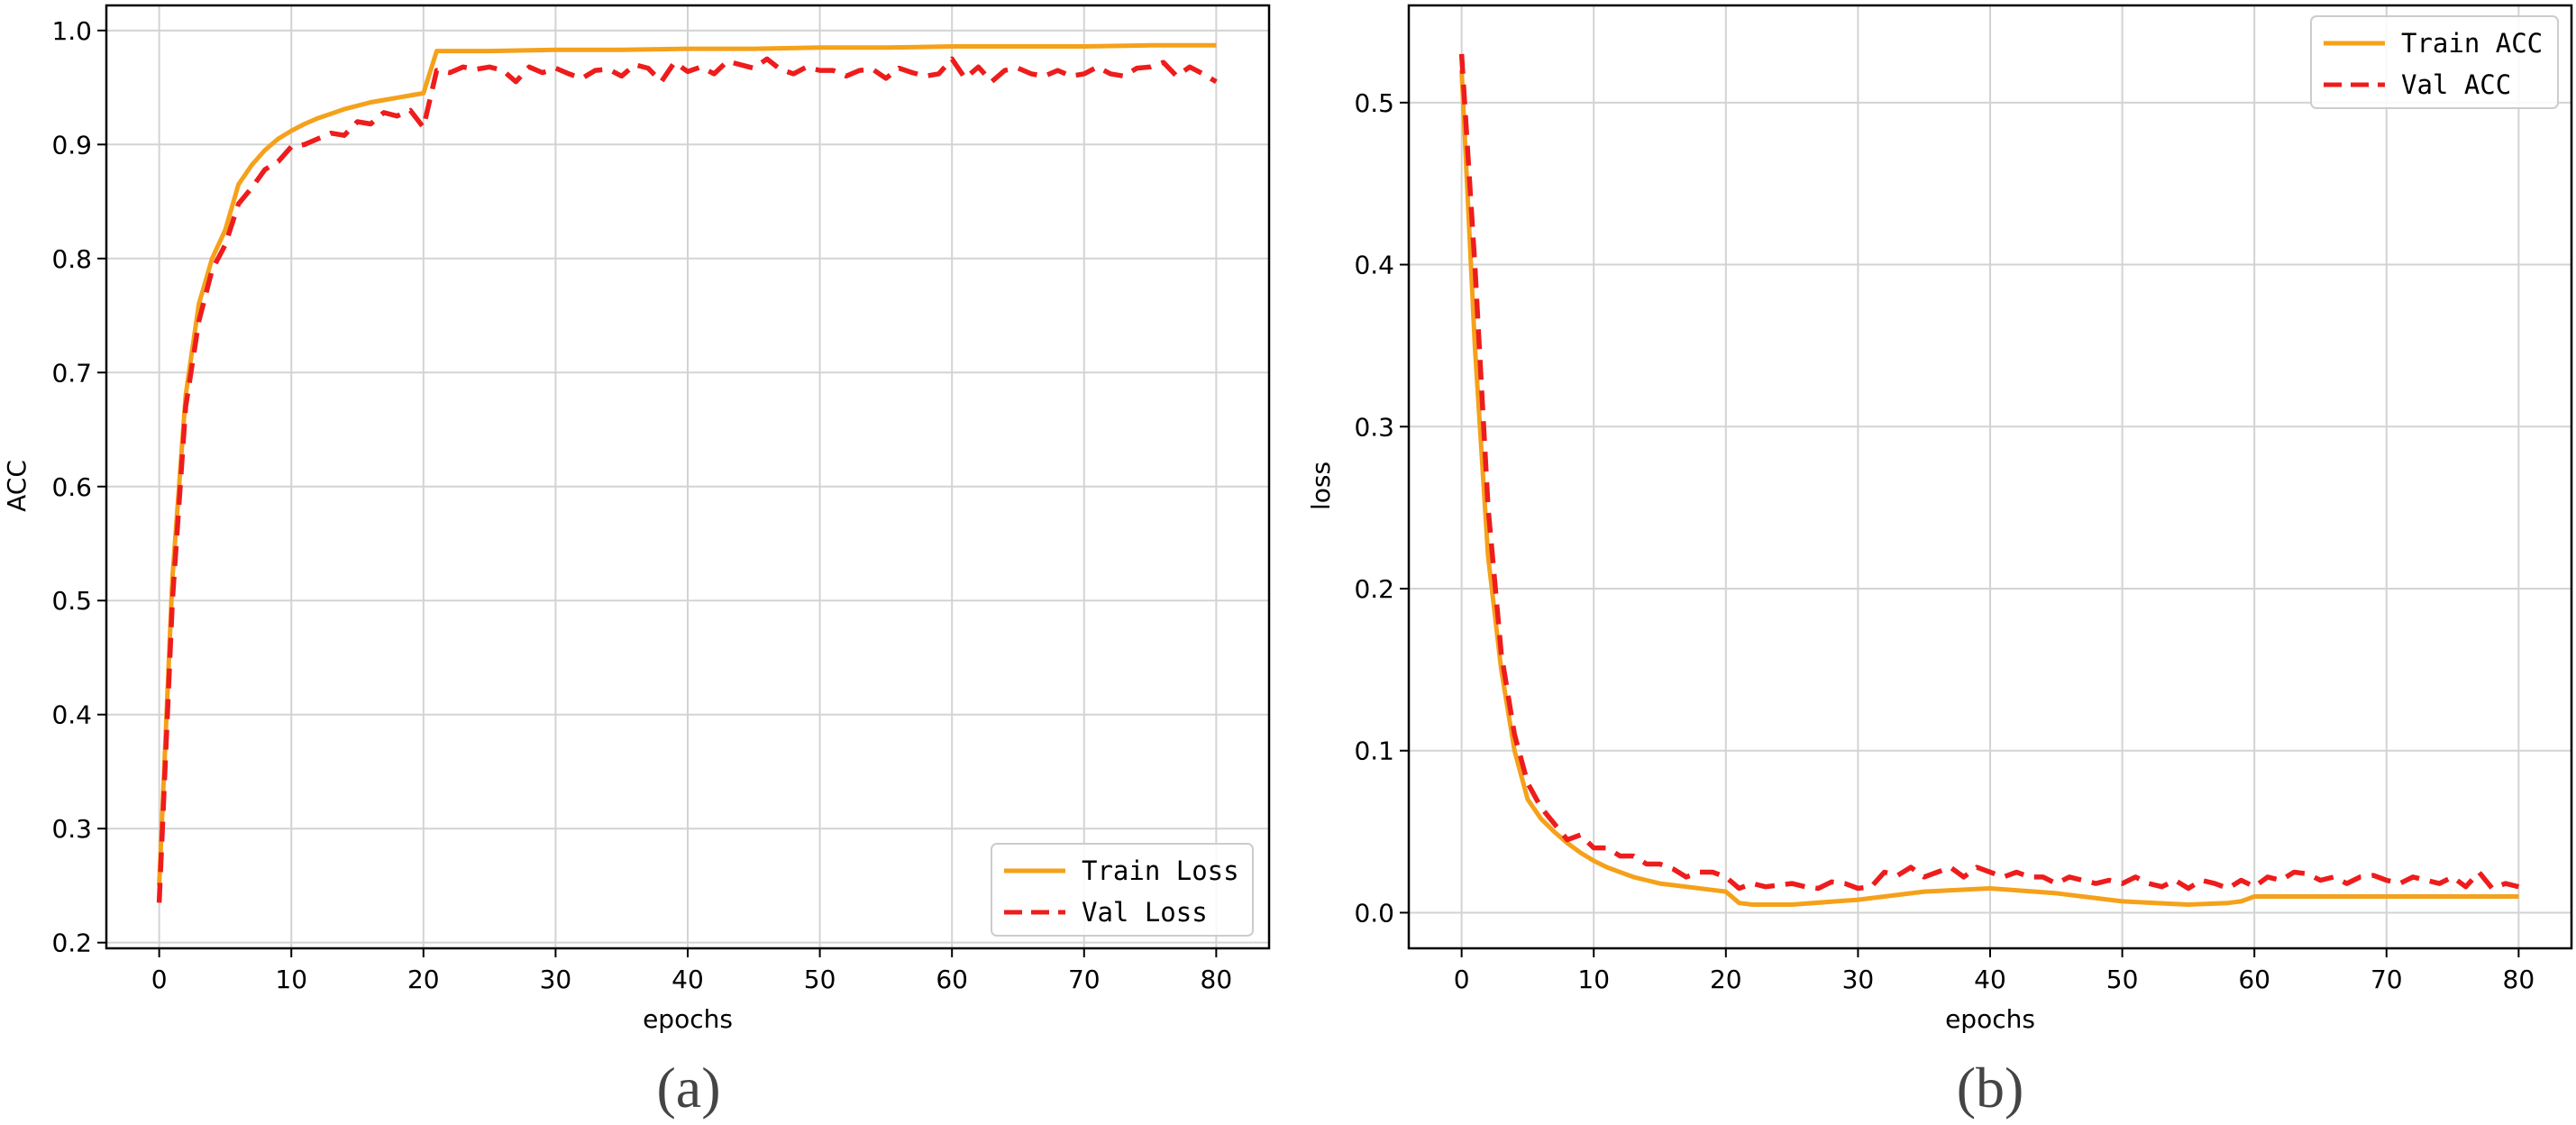  What do you see at coordinates (1374, 913) in the screenshot?
I see `y-tick-label: 0.0` at bounding box center [1374, 913].